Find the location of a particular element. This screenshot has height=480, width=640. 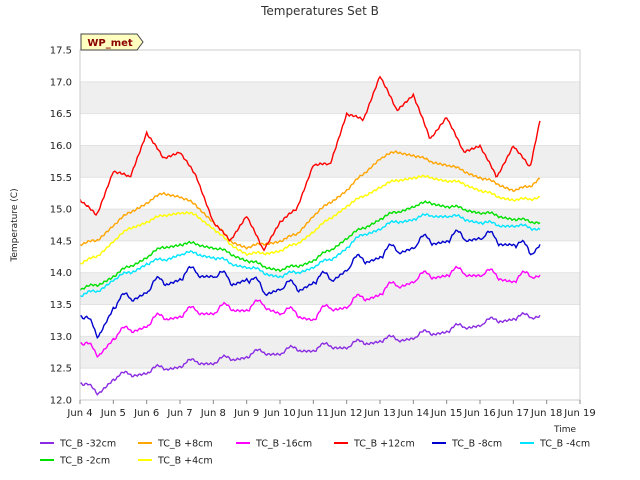

y-tick-label: 16.5 is located at coordinates (61, 114).